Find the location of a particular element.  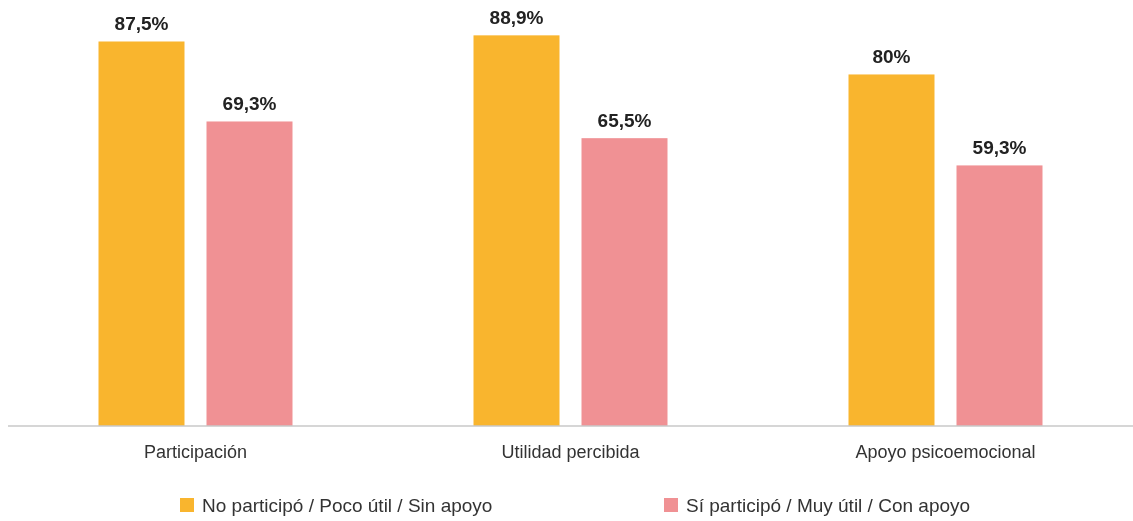

data-label: 65,5% is located at coordinates (624, 121).